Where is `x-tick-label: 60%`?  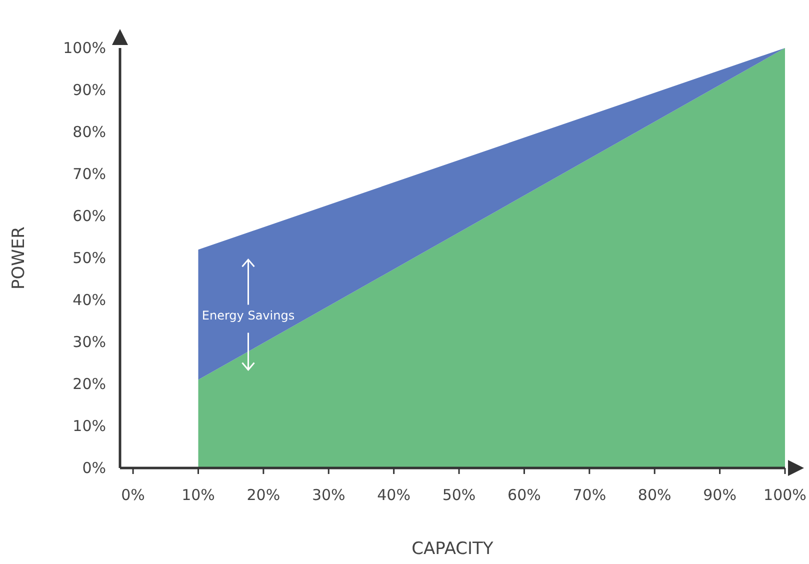 x-tick-label: 60% is located at coordinates (524, 495).